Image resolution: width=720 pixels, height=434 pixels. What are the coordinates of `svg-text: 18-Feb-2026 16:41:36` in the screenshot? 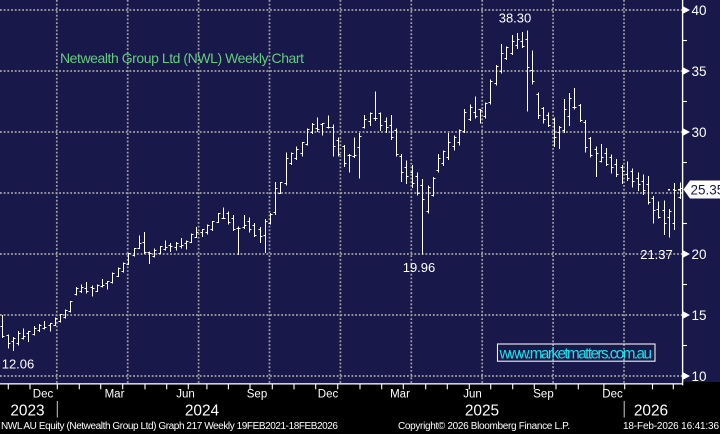 It's located at (671, 426).